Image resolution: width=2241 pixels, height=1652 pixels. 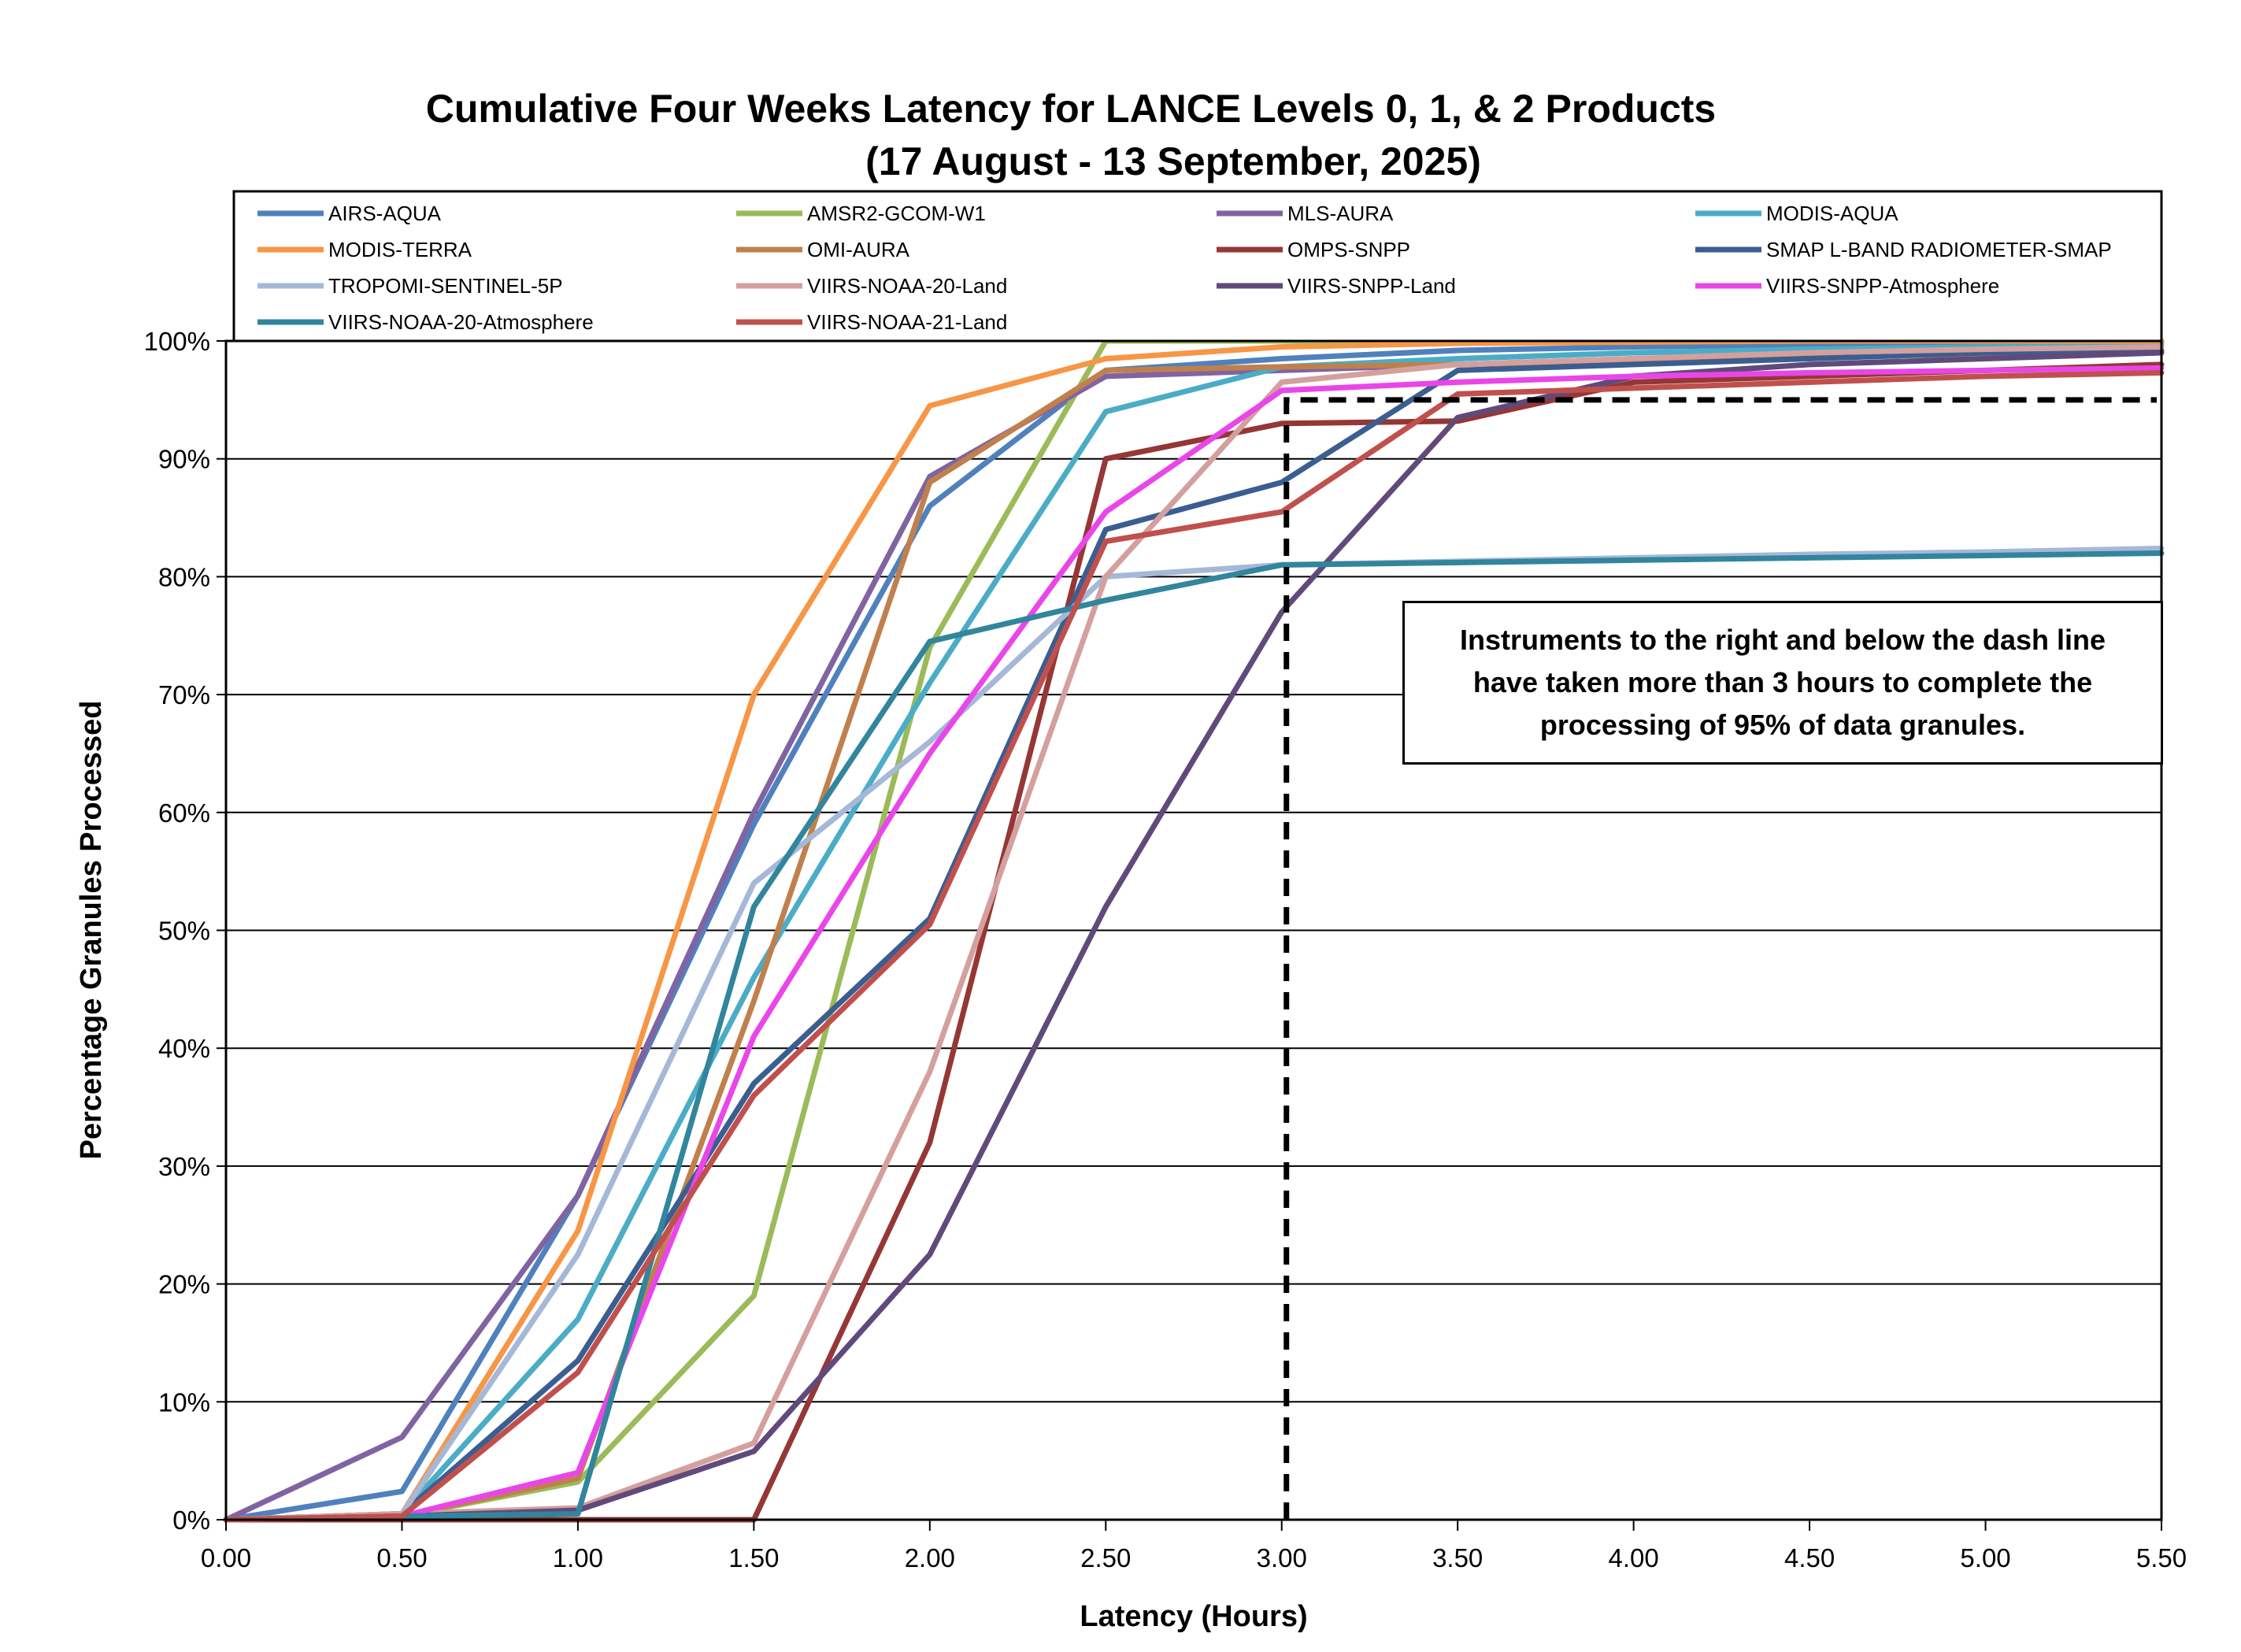 I want to click on legend-label-tropomi-sentinel-5p: TROPOMI-SENTINEL-5P, so click(x=445, y=286).